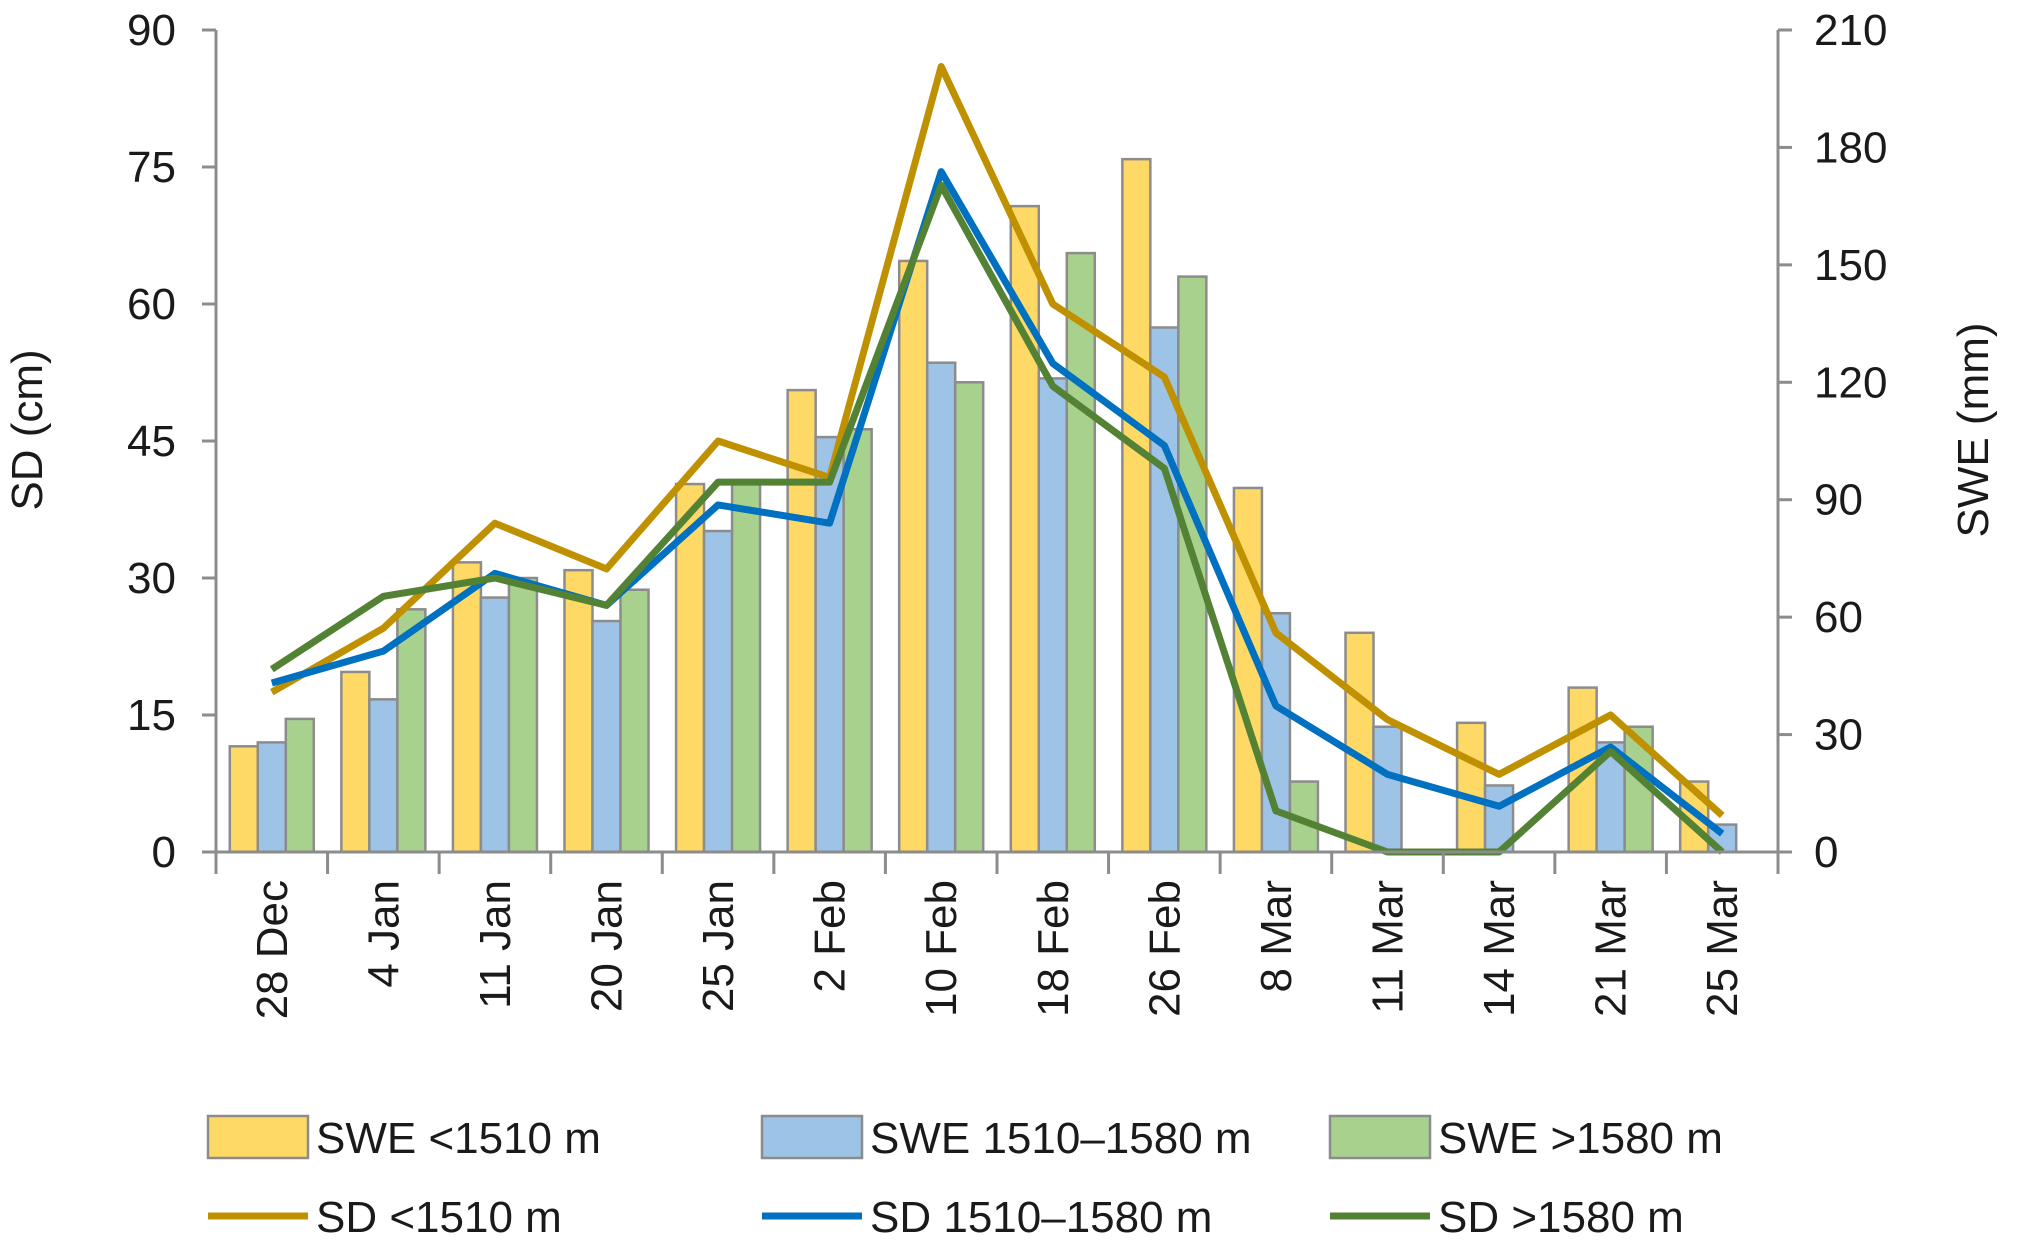 This screenshot has width=2020, height=1244. What do you see at coordinates (151, 30) in the screenshot?
I see `y-left-tick-label-6: 90` at bounding box center [151, 30].